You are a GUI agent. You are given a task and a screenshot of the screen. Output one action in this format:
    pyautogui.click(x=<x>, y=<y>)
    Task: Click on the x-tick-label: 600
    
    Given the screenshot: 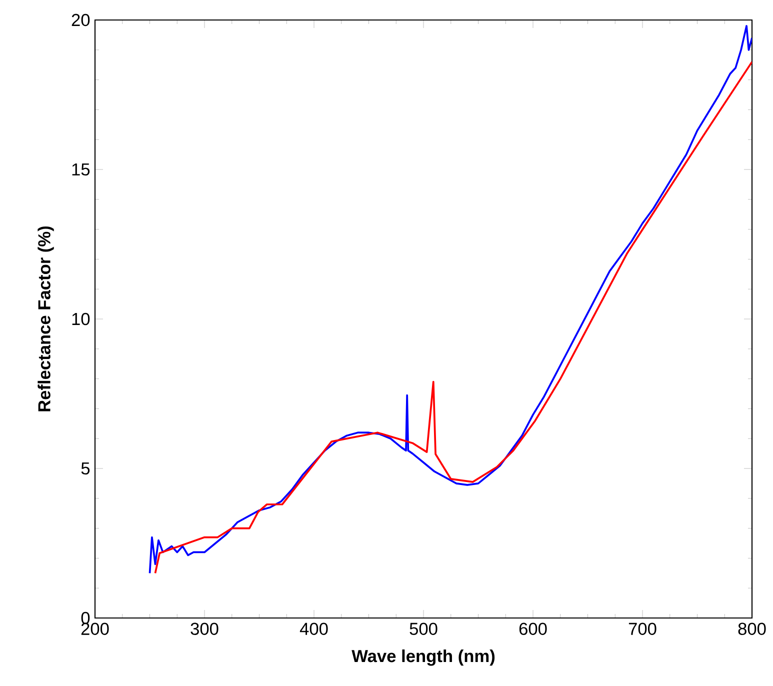 What is the action you would take?
    pyautogui.click(x=533, y=628)
    